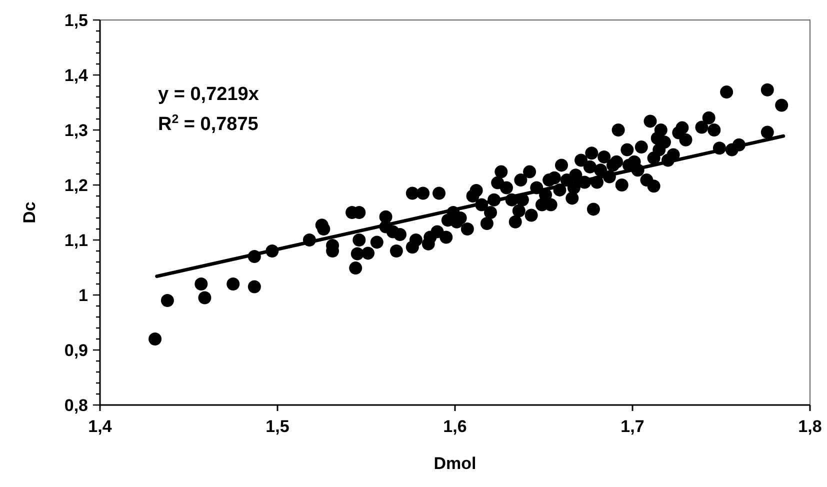 The height and width of the screenshot is (487, 827). What do you see at coordinates (100, 426) in the screenshot?
I see `x-tick-label: 1,4` at bounding box center [100, 426].